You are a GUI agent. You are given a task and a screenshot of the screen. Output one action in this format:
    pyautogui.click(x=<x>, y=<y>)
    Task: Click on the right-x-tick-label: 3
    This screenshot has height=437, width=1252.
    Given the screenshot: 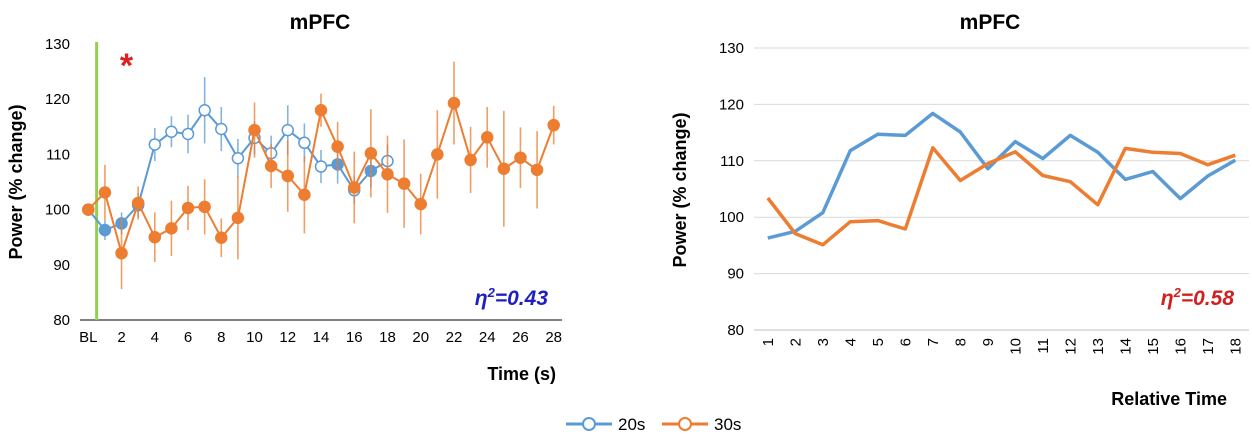 What is the action you would take?
    pyautogui.click(x=823, y=342)
    